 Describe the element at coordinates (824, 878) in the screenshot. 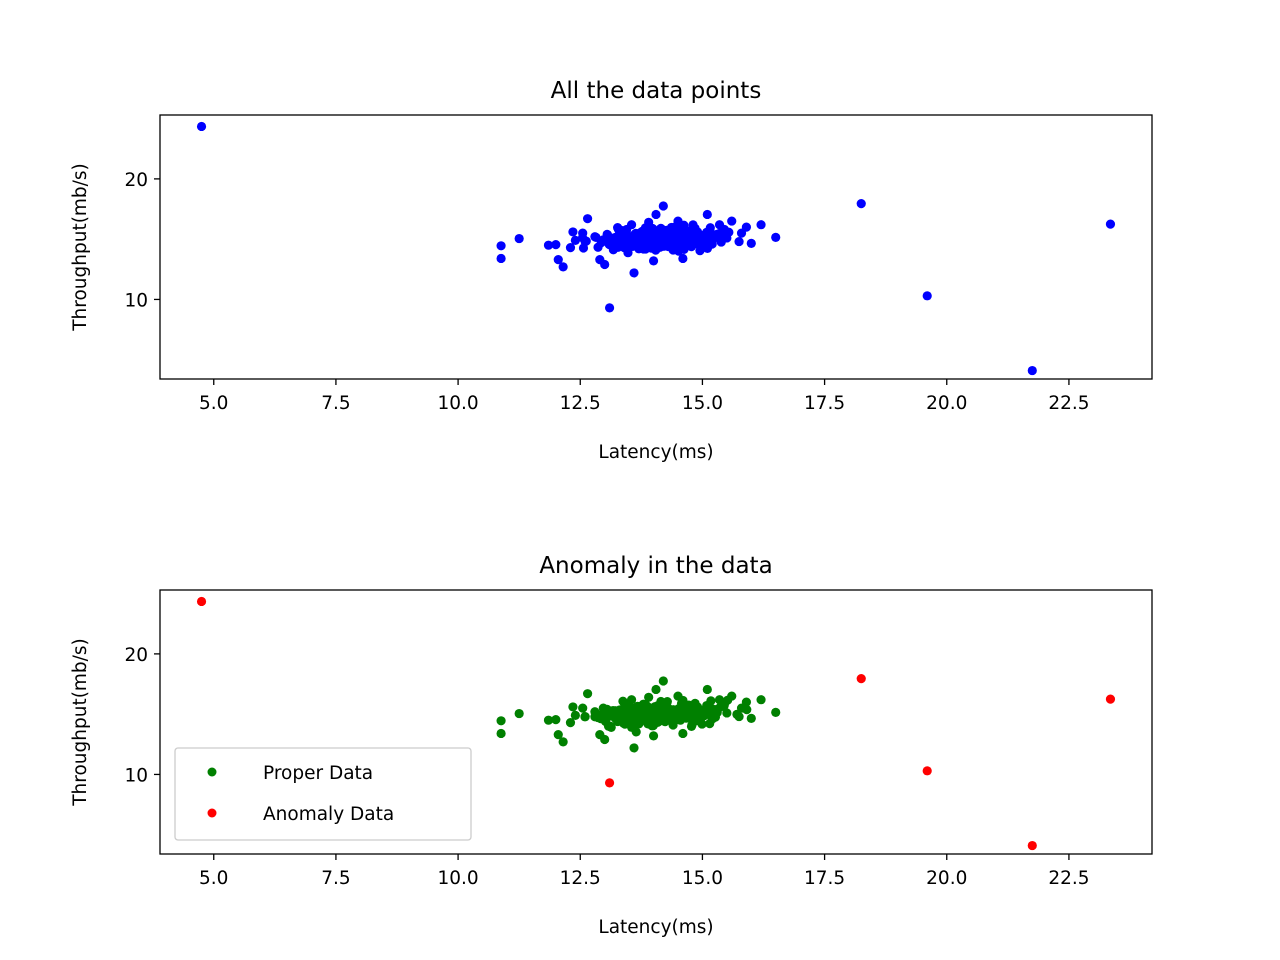

I see `x-tick-label: 17.5` at that location.